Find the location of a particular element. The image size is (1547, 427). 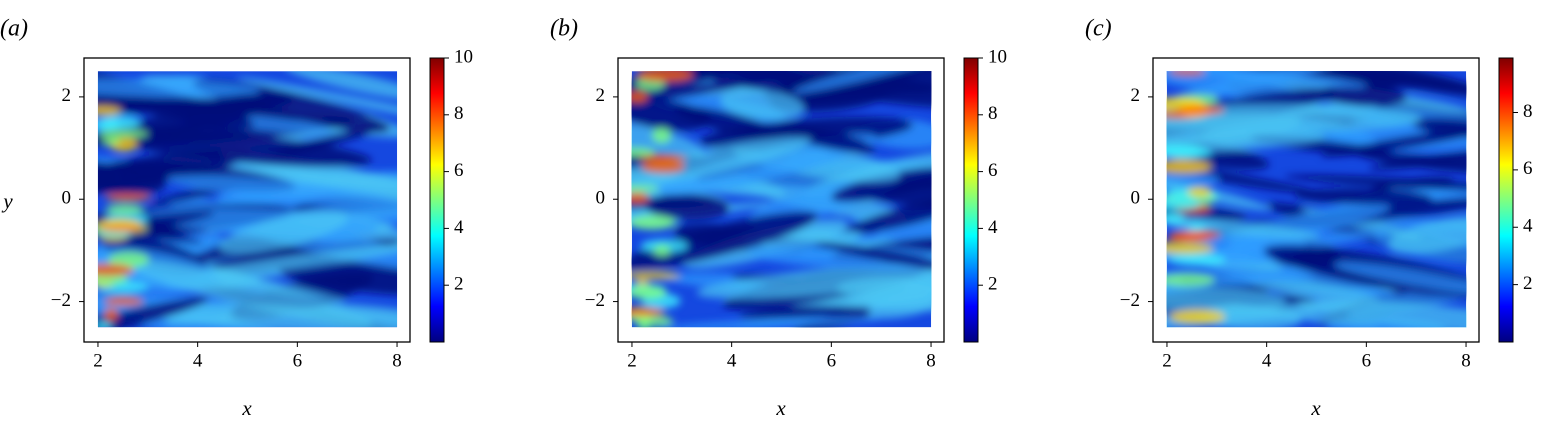

x-axis-label: x is located at coordinates (1315, 408).